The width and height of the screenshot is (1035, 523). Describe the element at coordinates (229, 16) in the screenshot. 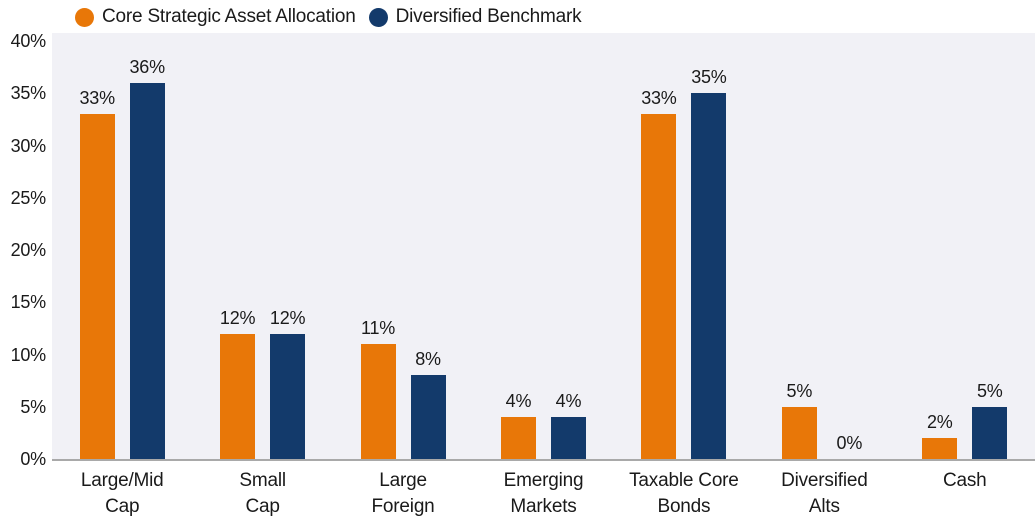

I see `legend-label: Core Strategic Asset Allocation` at that location.